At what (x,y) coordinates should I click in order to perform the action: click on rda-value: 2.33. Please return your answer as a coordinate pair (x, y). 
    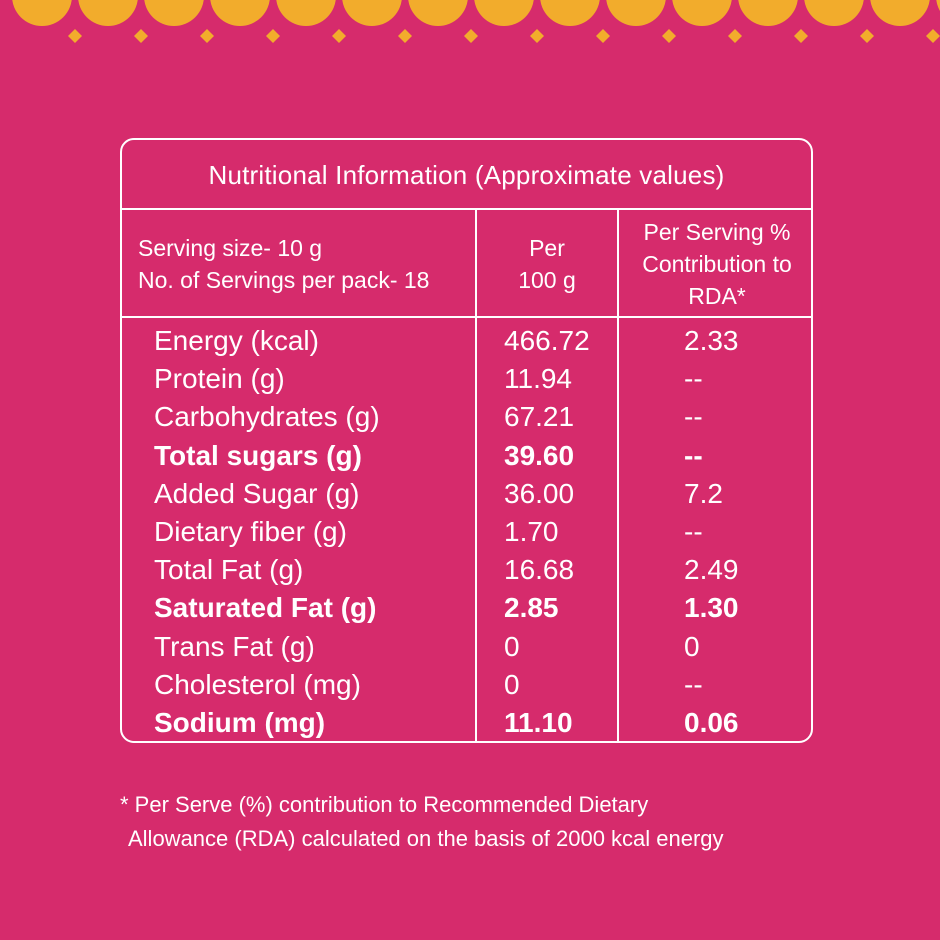
    Looking at the image, I should click on (711, 340).